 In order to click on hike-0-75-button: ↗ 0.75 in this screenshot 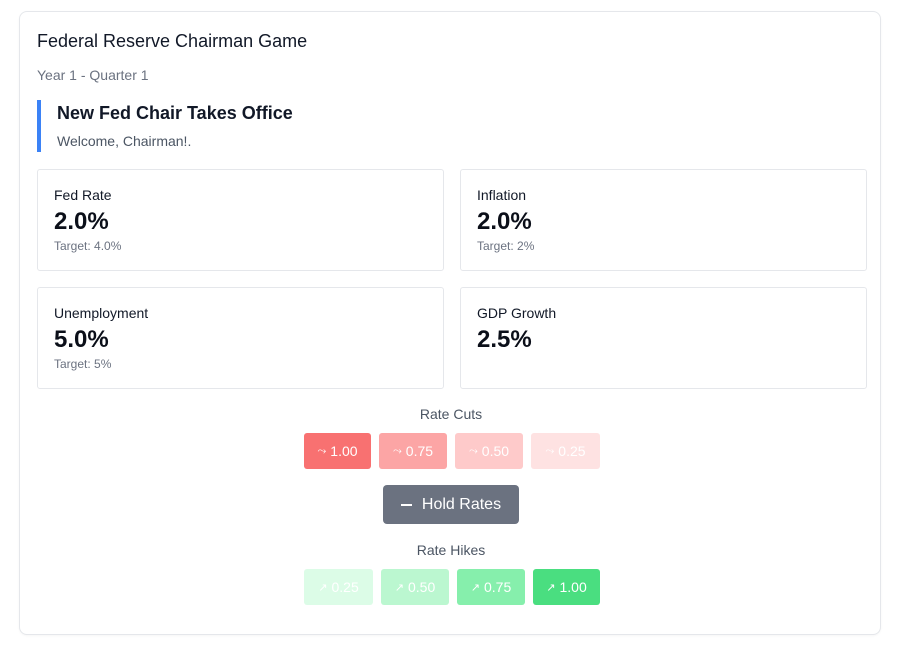, I will do `click(491, 587)`.